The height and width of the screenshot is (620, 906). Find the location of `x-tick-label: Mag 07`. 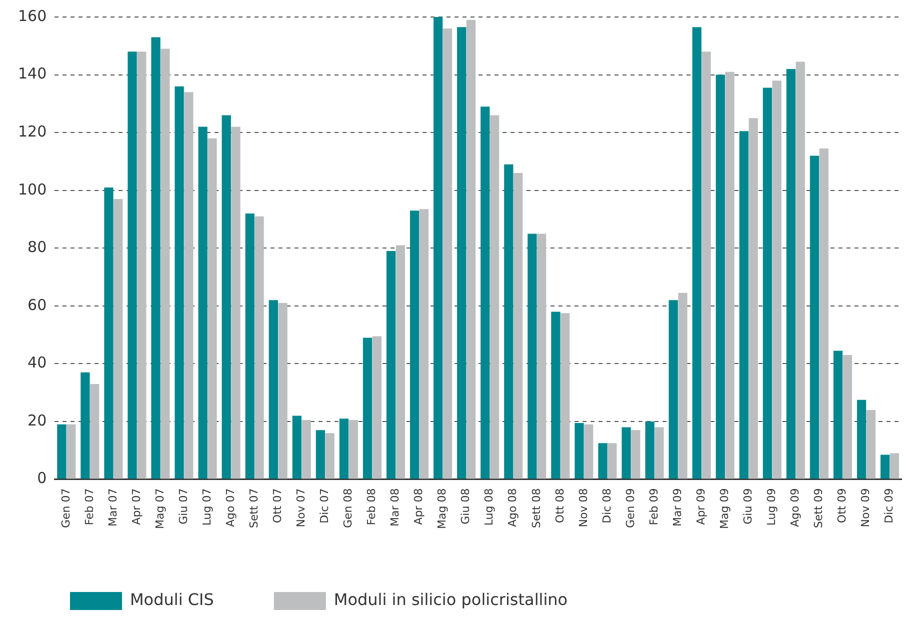

x-tick-label: Mag 07 is located at coordinates (159, 509).